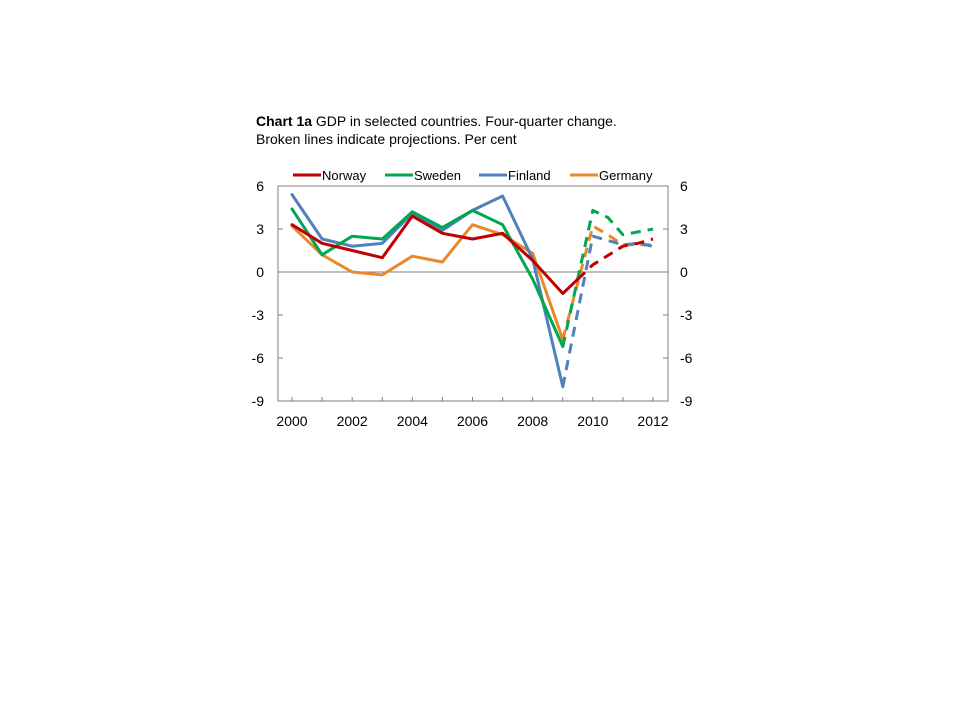  I want to click on x-tick-label: 2010, so click(592, 421).